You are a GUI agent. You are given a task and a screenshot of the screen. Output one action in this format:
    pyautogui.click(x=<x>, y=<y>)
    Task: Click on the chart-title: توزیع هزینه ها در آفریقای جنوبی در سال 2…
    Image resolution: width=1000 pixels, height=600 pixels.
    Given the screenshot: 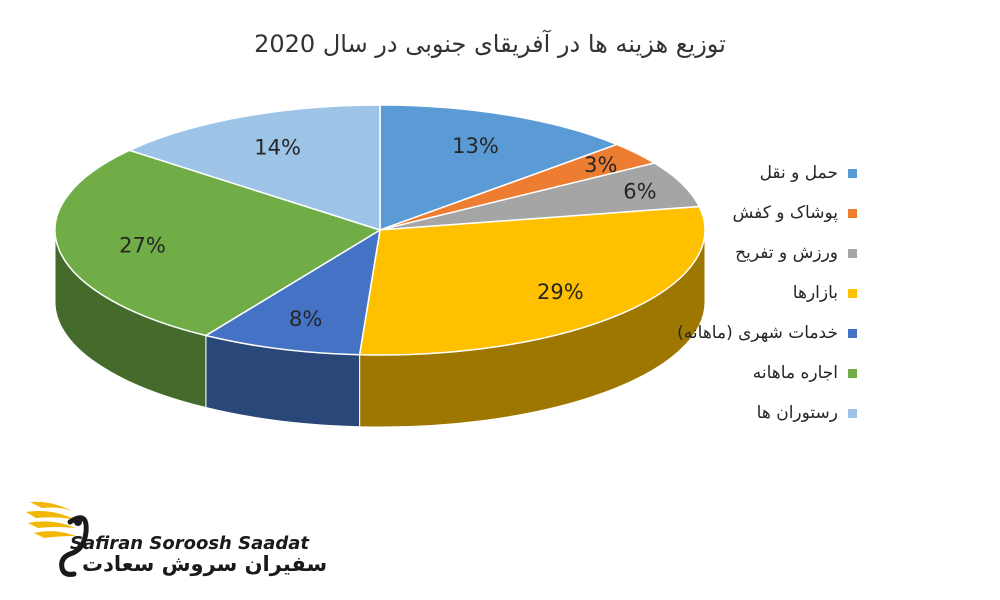 What is the action you would take?
    pyautogui.click(x=490, y=43)
    